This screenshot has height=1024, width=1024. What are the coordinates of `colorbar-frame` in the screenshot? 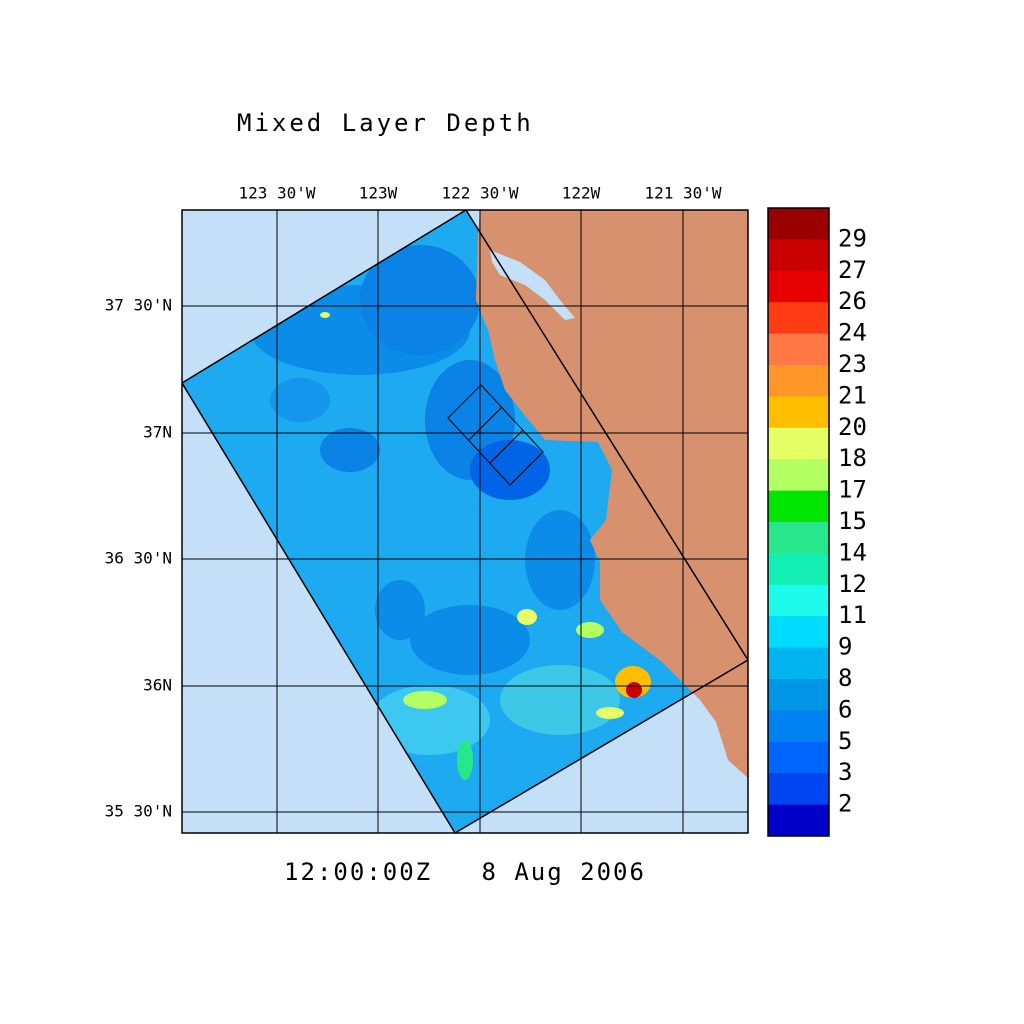 It's located at (798, 522).